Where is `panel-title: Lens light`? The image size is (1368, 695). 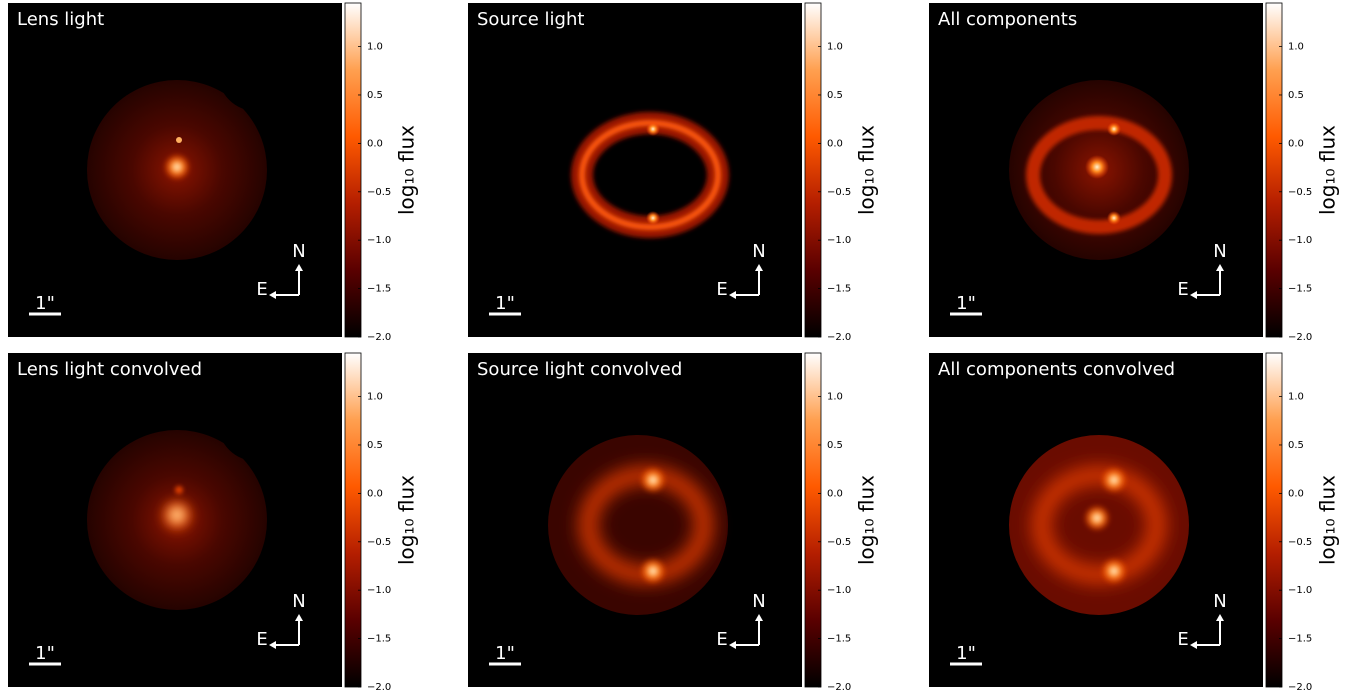
panel-title: Lens light is located at coordinates (60, 19).